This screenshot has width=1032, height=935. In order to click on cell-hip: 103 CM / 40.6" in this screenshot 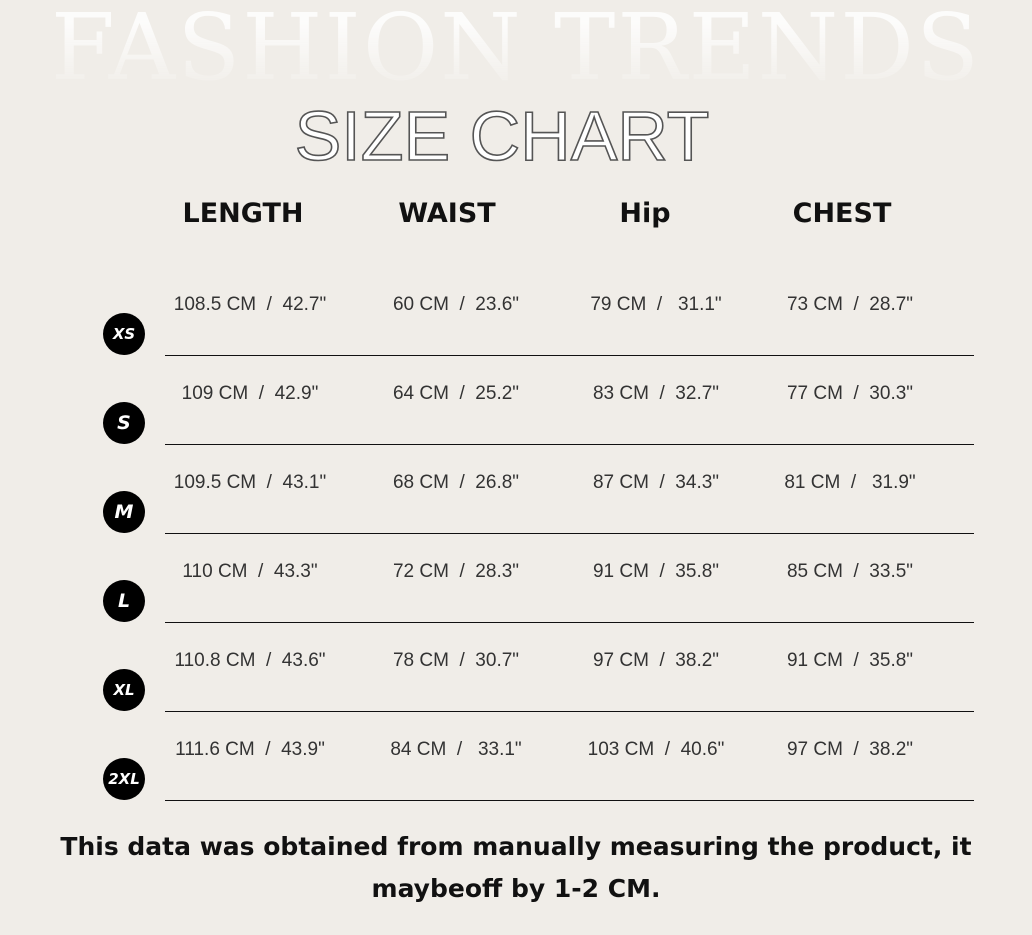, I will do `click(656, 749)`.